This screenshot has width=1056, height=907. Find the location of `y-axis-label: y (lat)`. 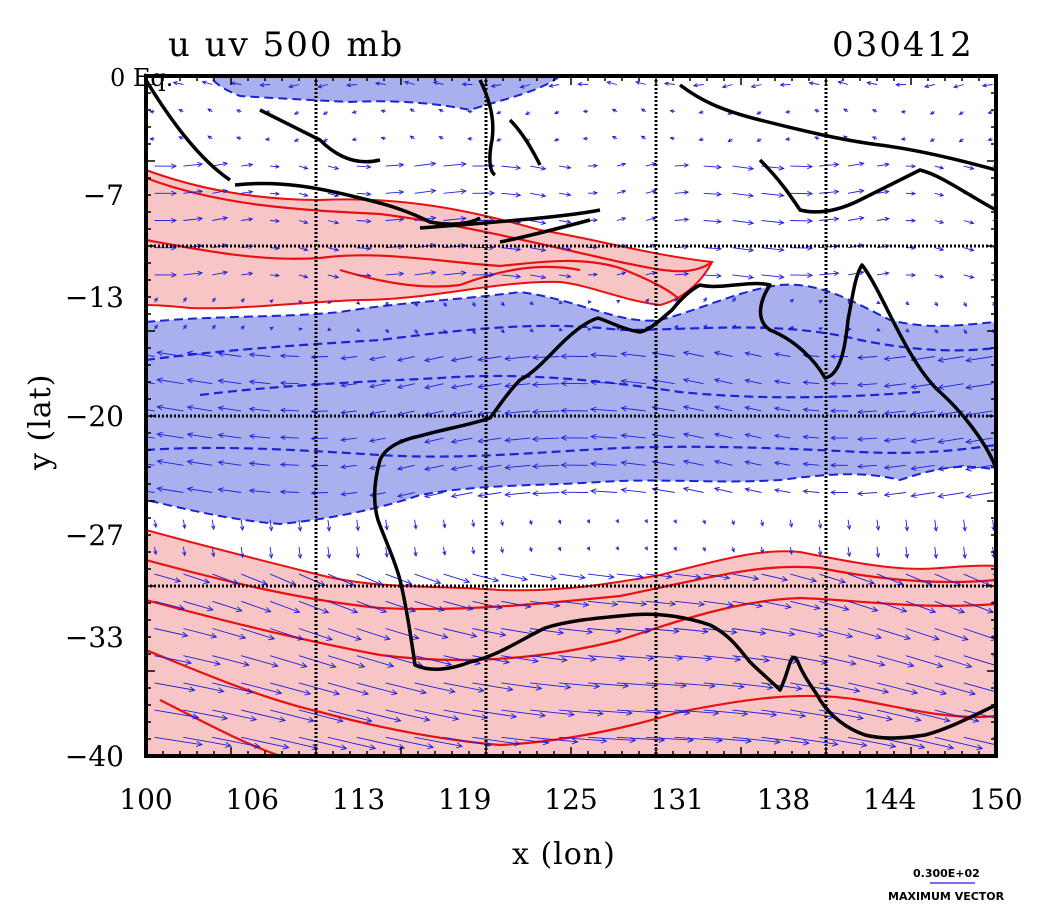

y-axis-label: y (lat) is located at coordinates (40, 422).